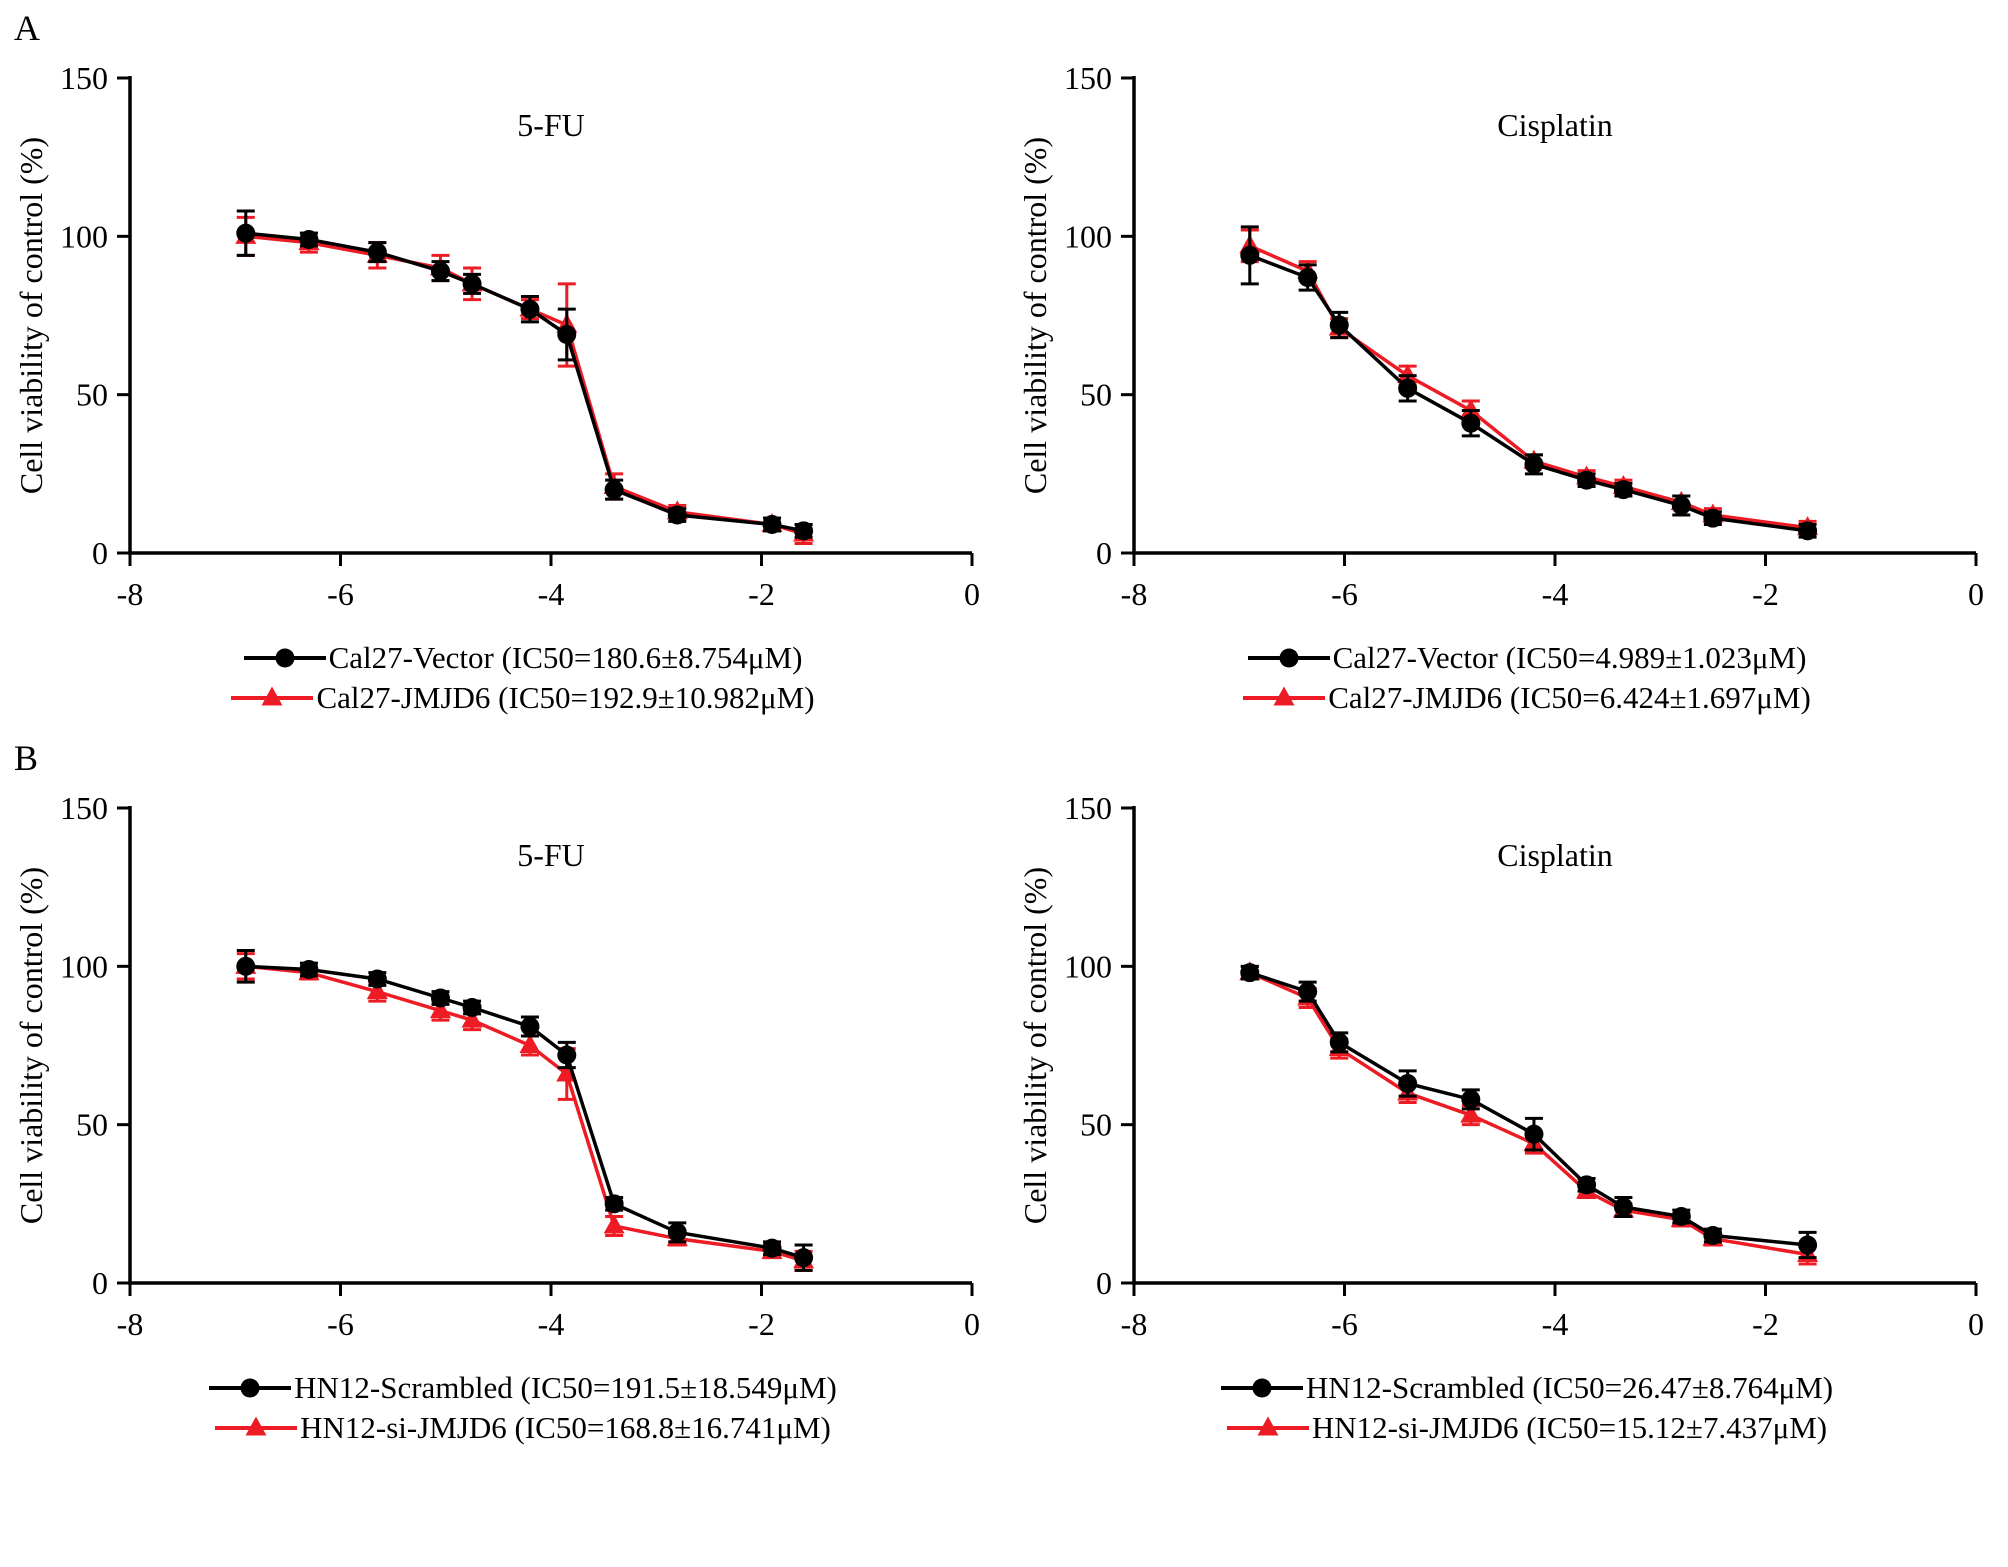  Describe the element at coordinates (340, 1324) in the screenshot. I see `x-tick-label: -6` at that location.